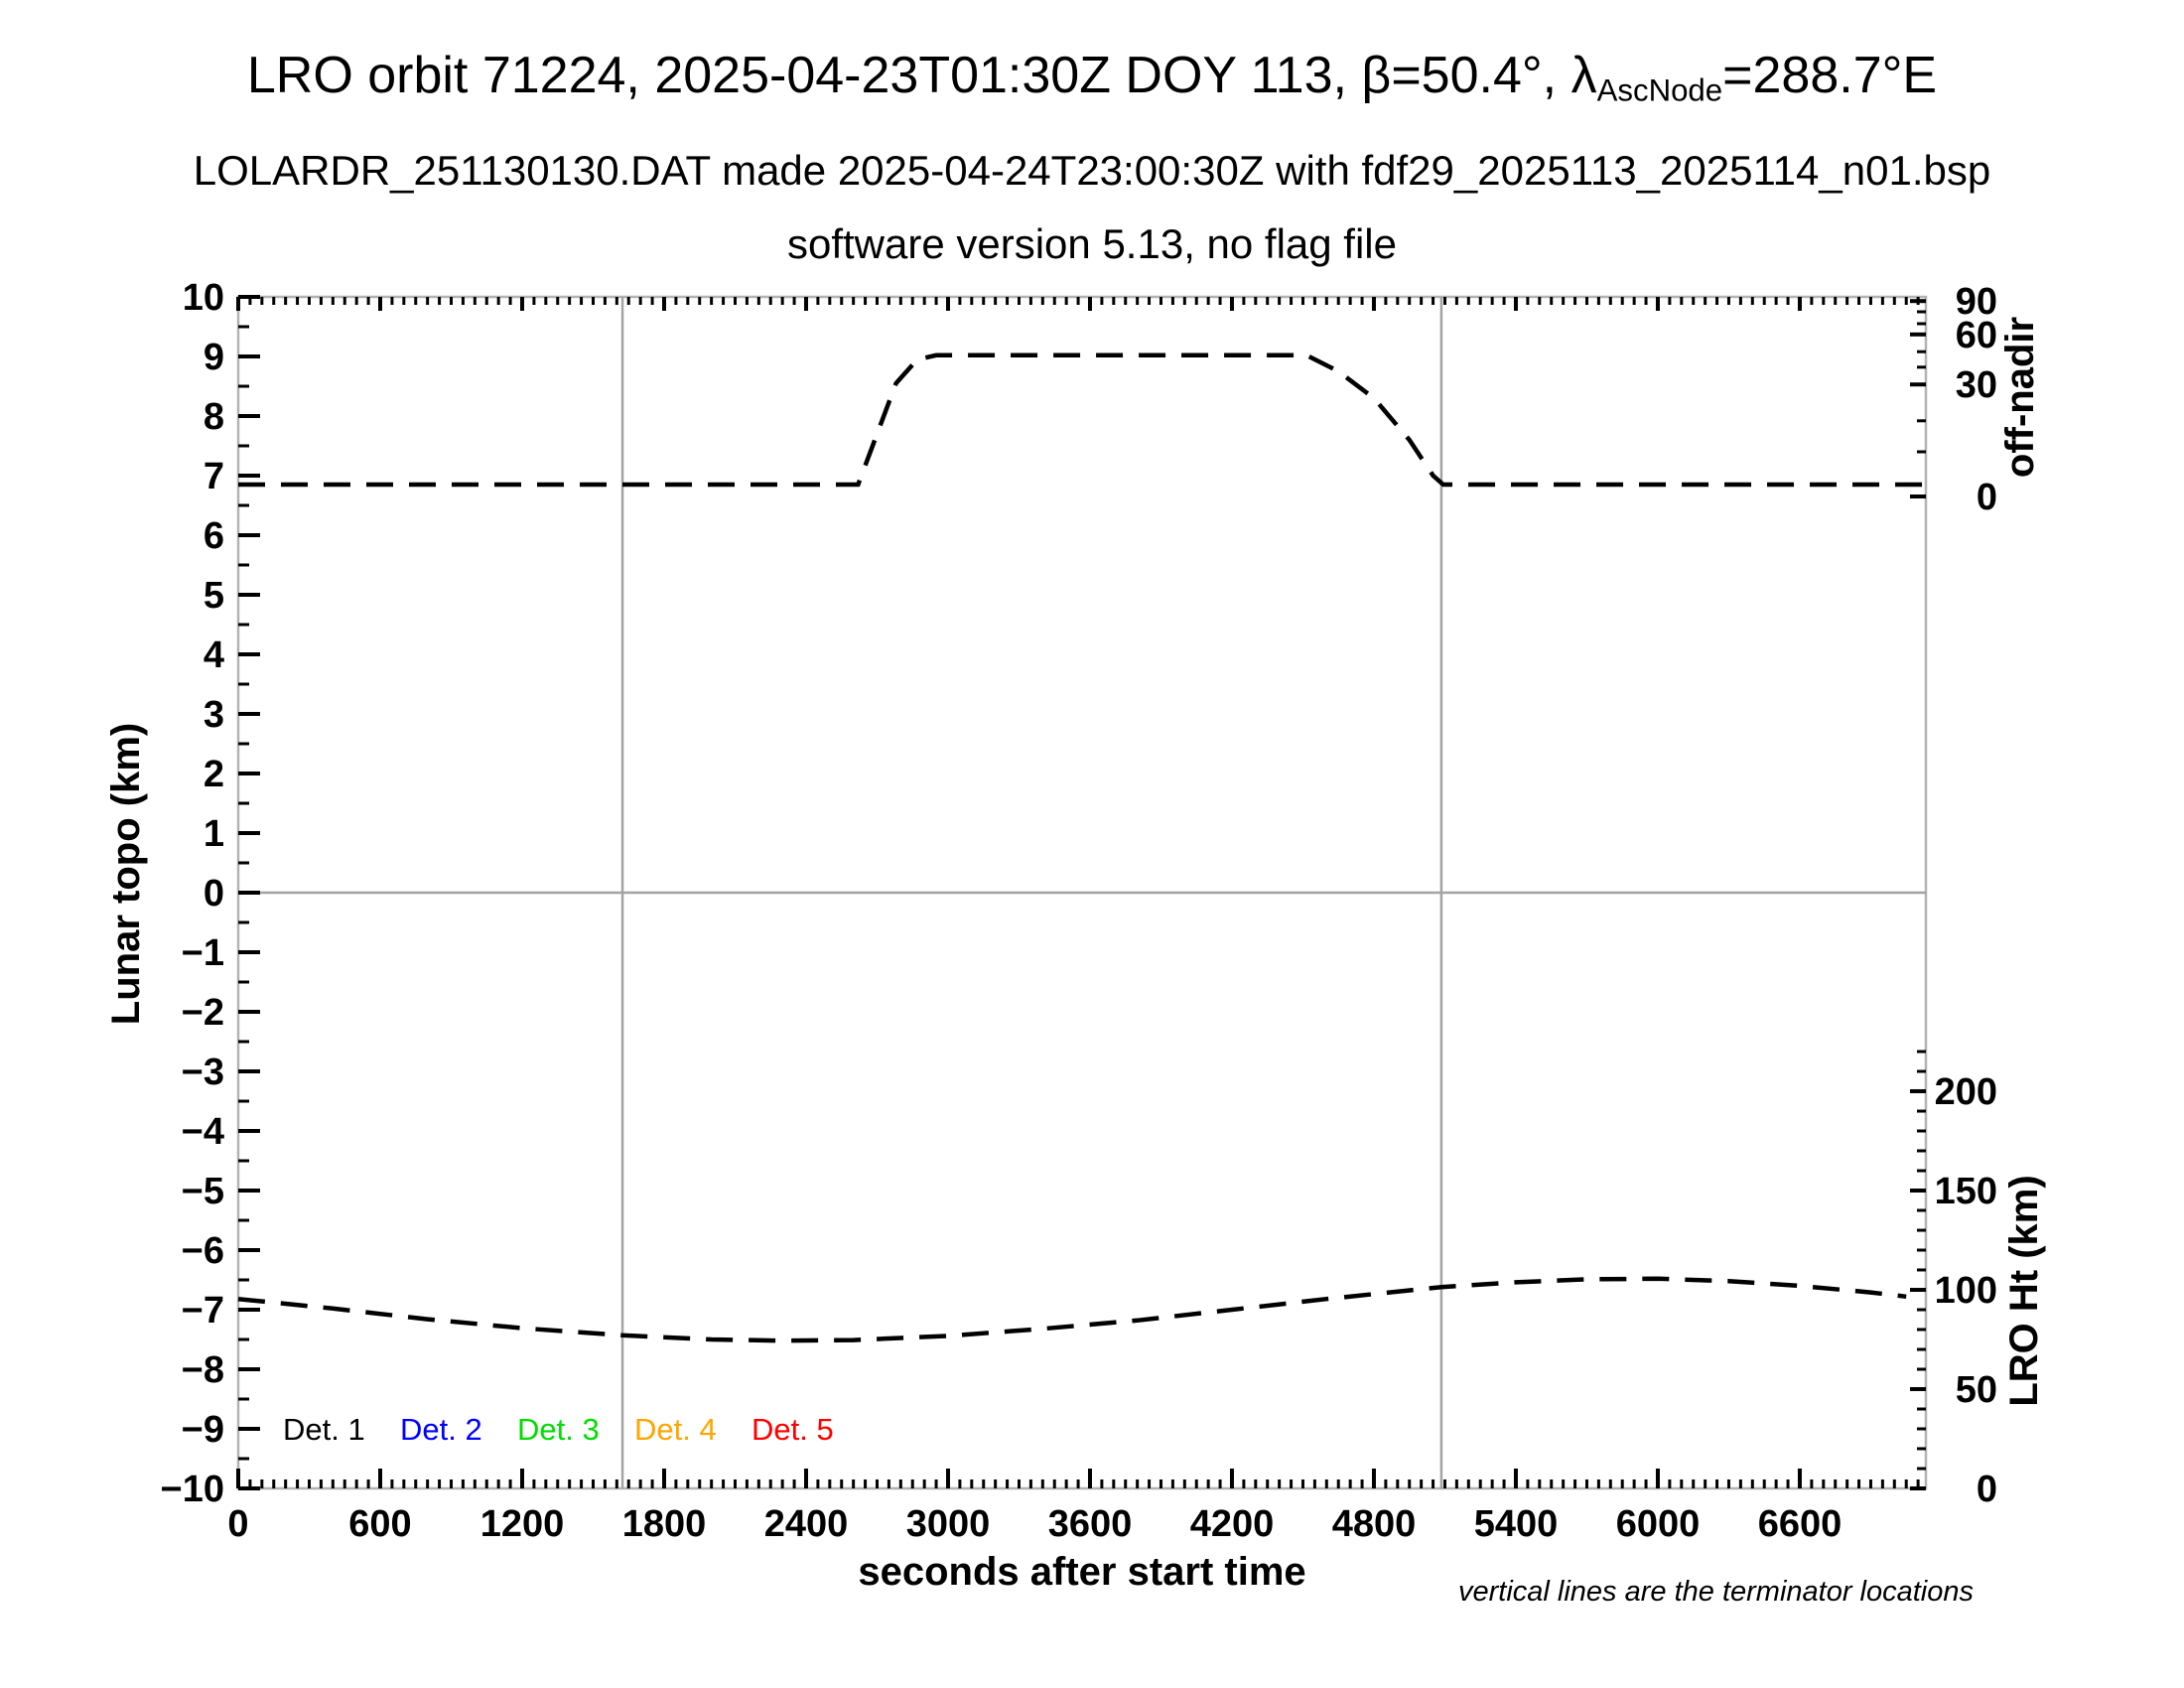  I want to click on right-axis-1-tick-label: 0, so click(1987, 1489).